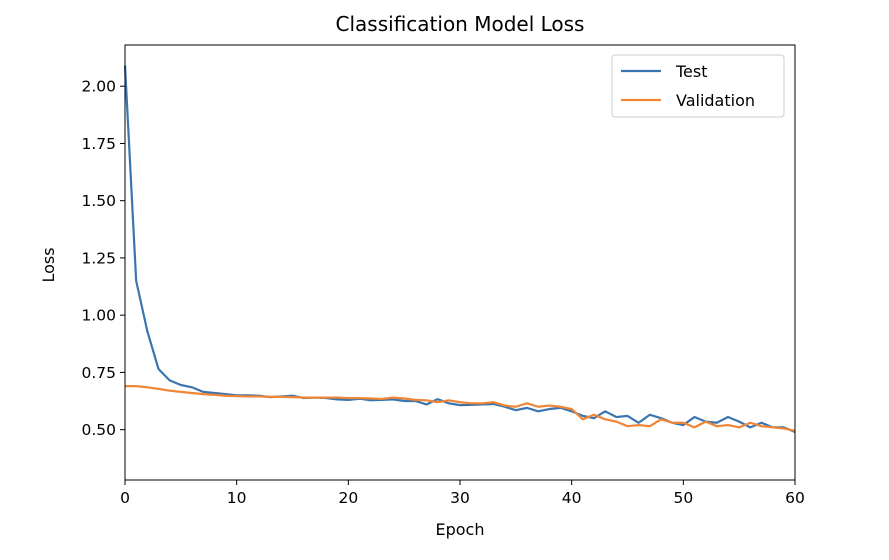 This screenshot has width=889, height=560. Describe the element at coordinates (98, 430) in the screenshot. I see `y-tick-label: 0.50` at that location.